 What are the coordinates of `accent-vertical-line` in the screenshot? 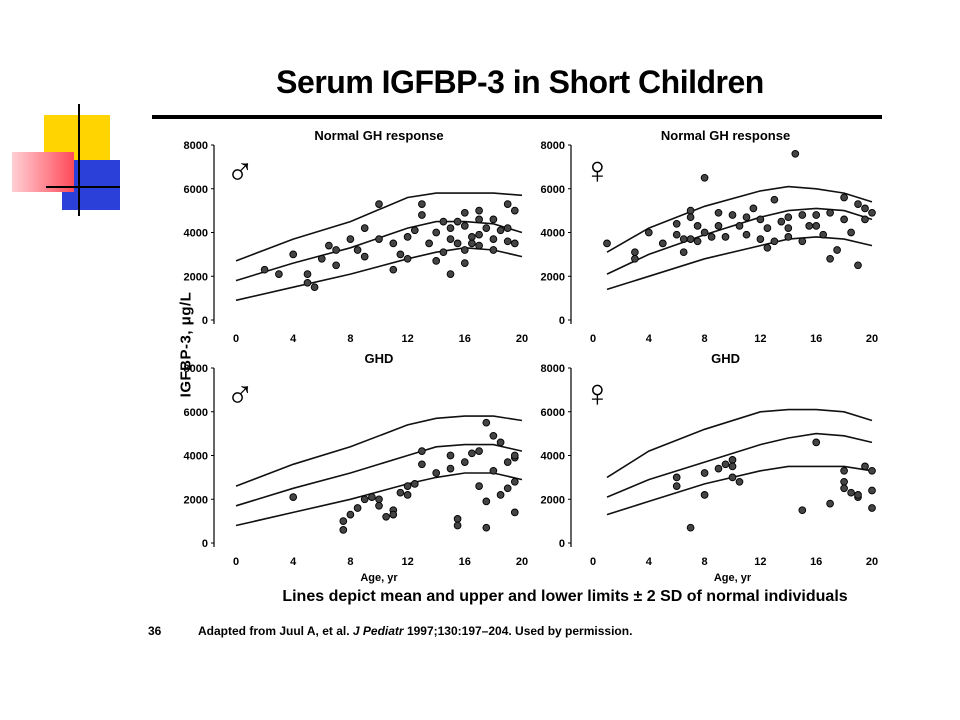 It's located at (79, 160).